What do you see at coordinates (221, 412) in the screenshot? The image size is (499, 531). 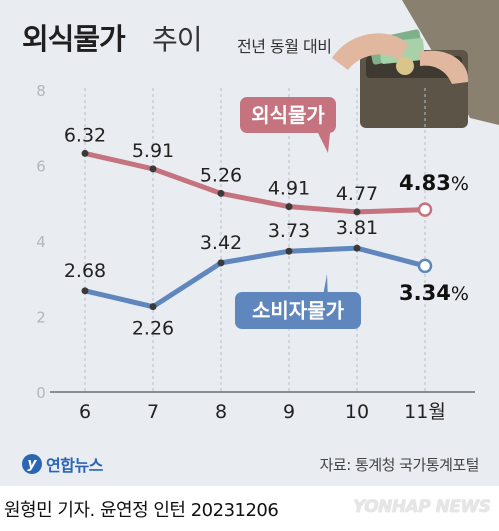 I see `x-tick-label: 8` at bounding box center [221, 412].